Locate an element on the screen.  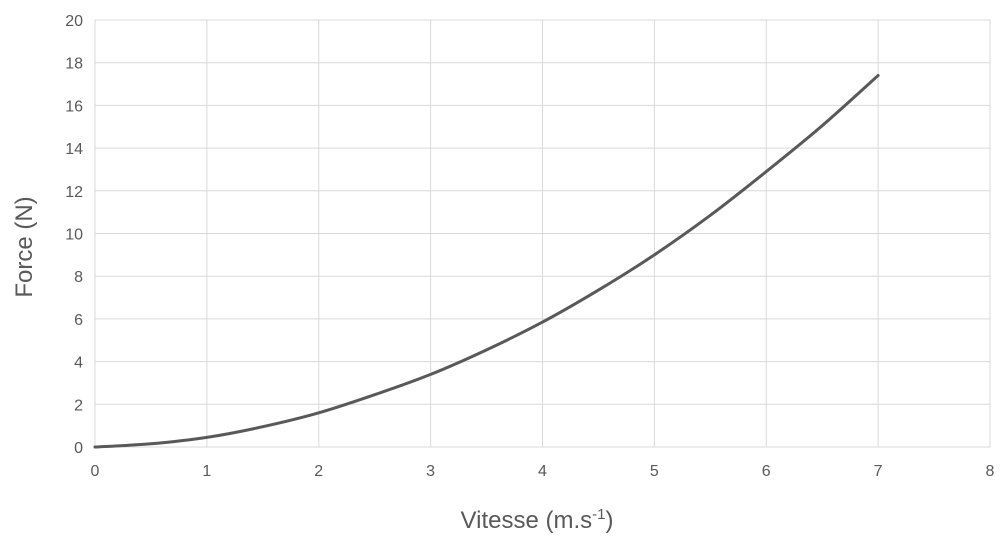
y-tick-label: 10 is located at coordinates (74, 235).